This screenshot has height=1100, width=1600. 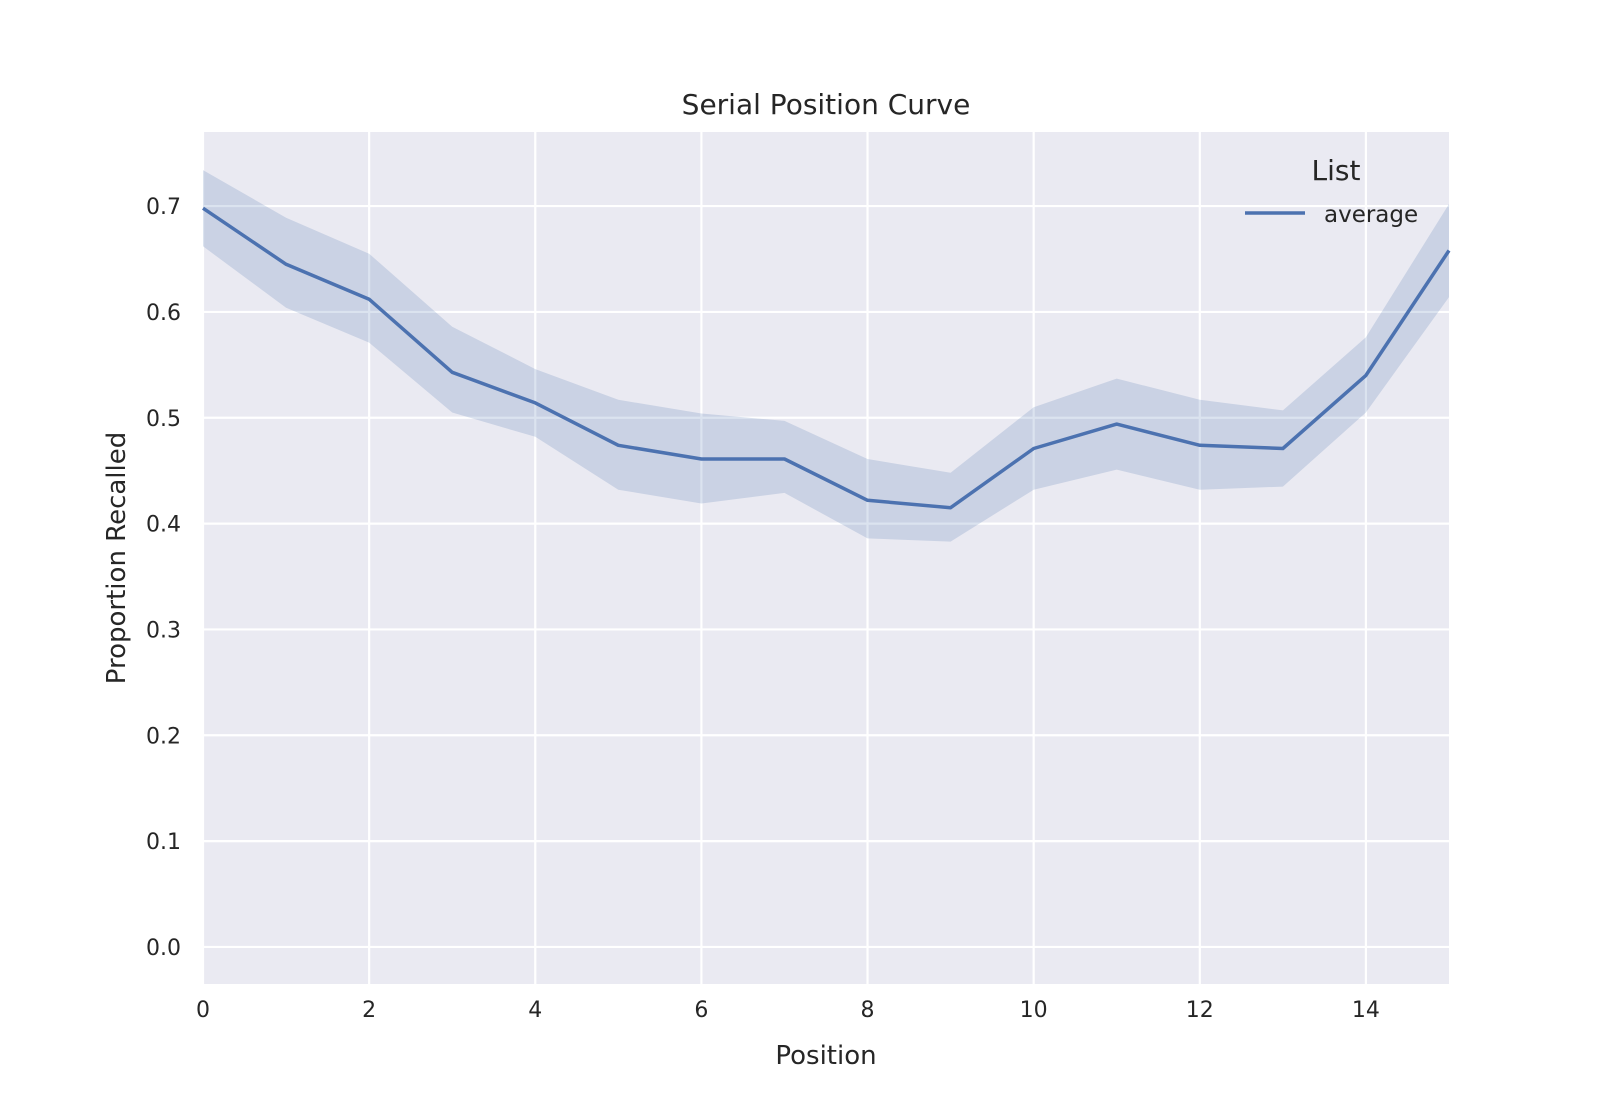 What do you see at coordinates (825, 1056) in the screenshot?
I see `x-axis-title: Position` at bounding box center [825, 1056].